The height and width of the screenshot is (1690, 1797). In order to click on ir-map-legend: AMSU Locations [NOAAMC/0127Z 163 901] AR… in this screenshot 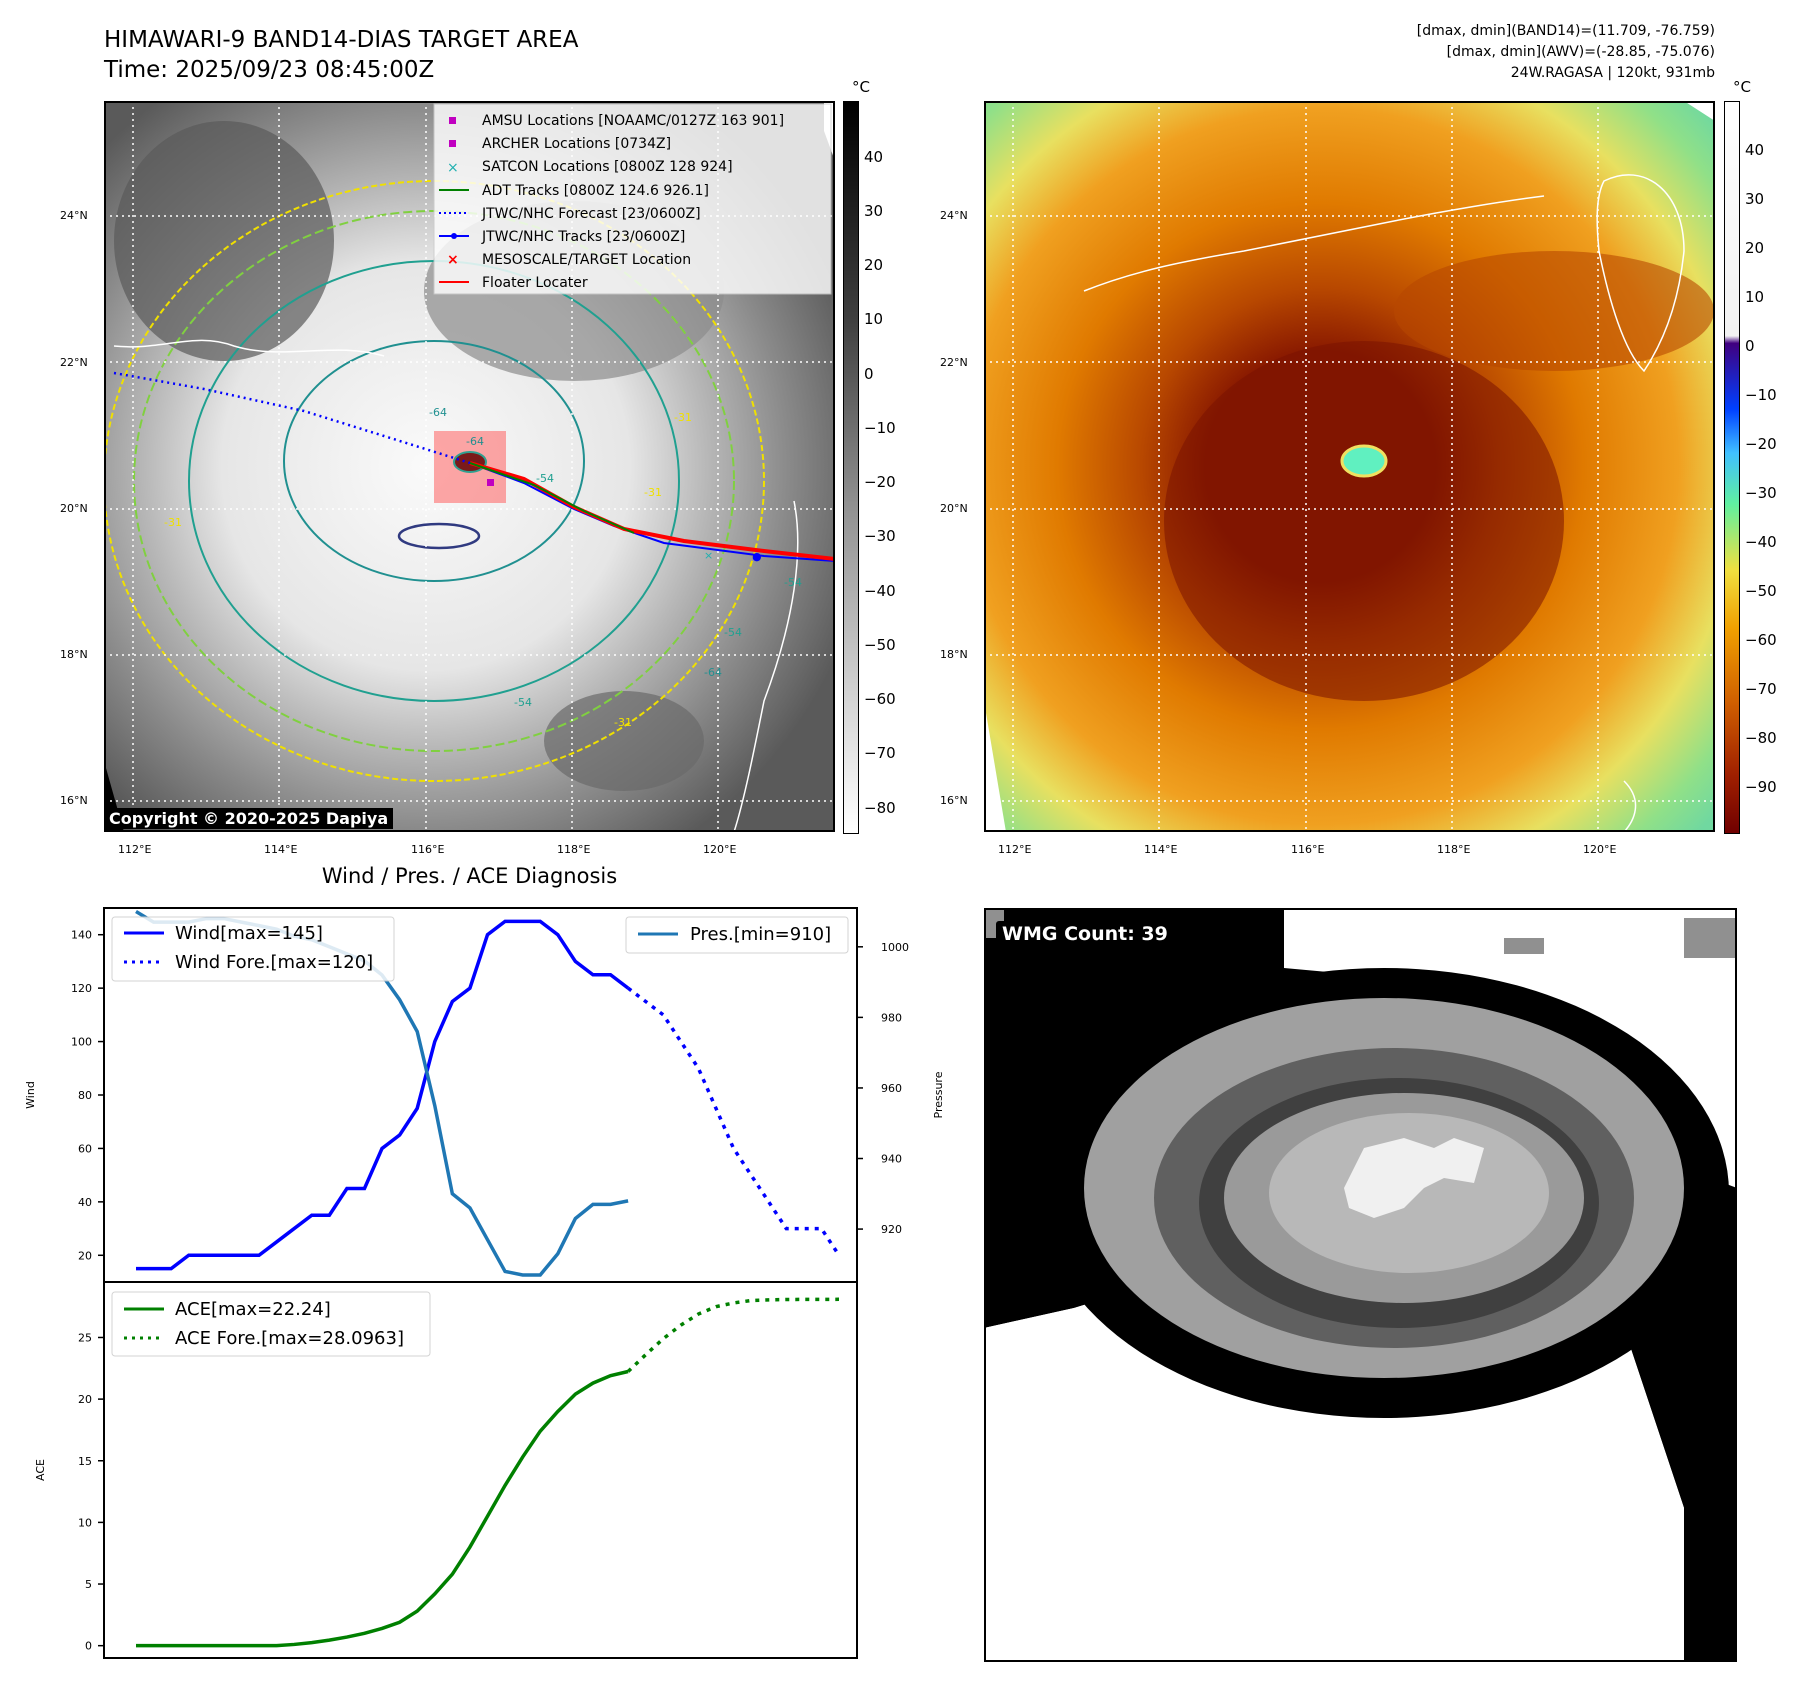, I will do `click(632, 199)`.